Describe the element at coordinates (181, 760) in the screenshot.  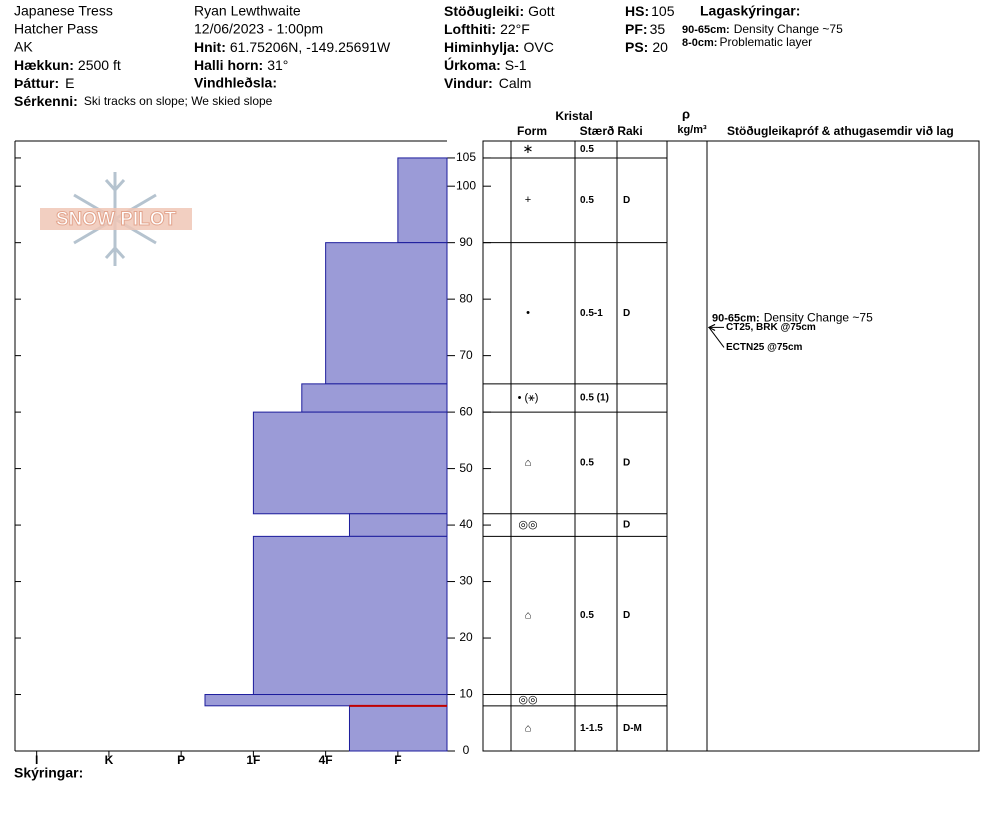
I see `x-tick-label: P` at that location.